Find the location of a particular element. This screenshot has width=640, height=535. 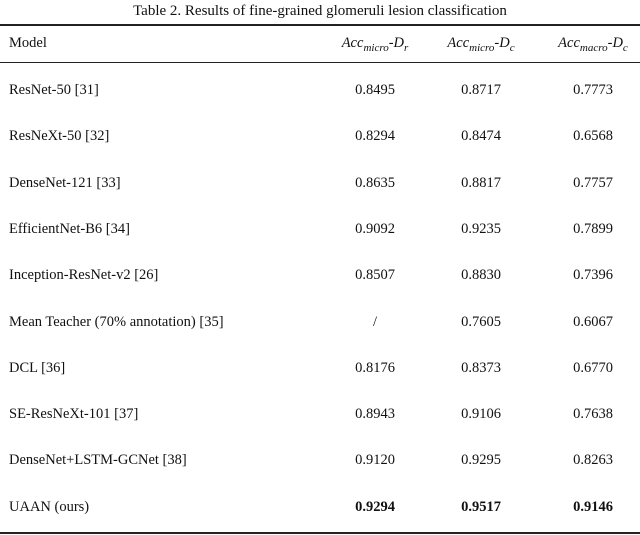

model-cell: ResNet-50 [31] is located at coordinates (54, 90).